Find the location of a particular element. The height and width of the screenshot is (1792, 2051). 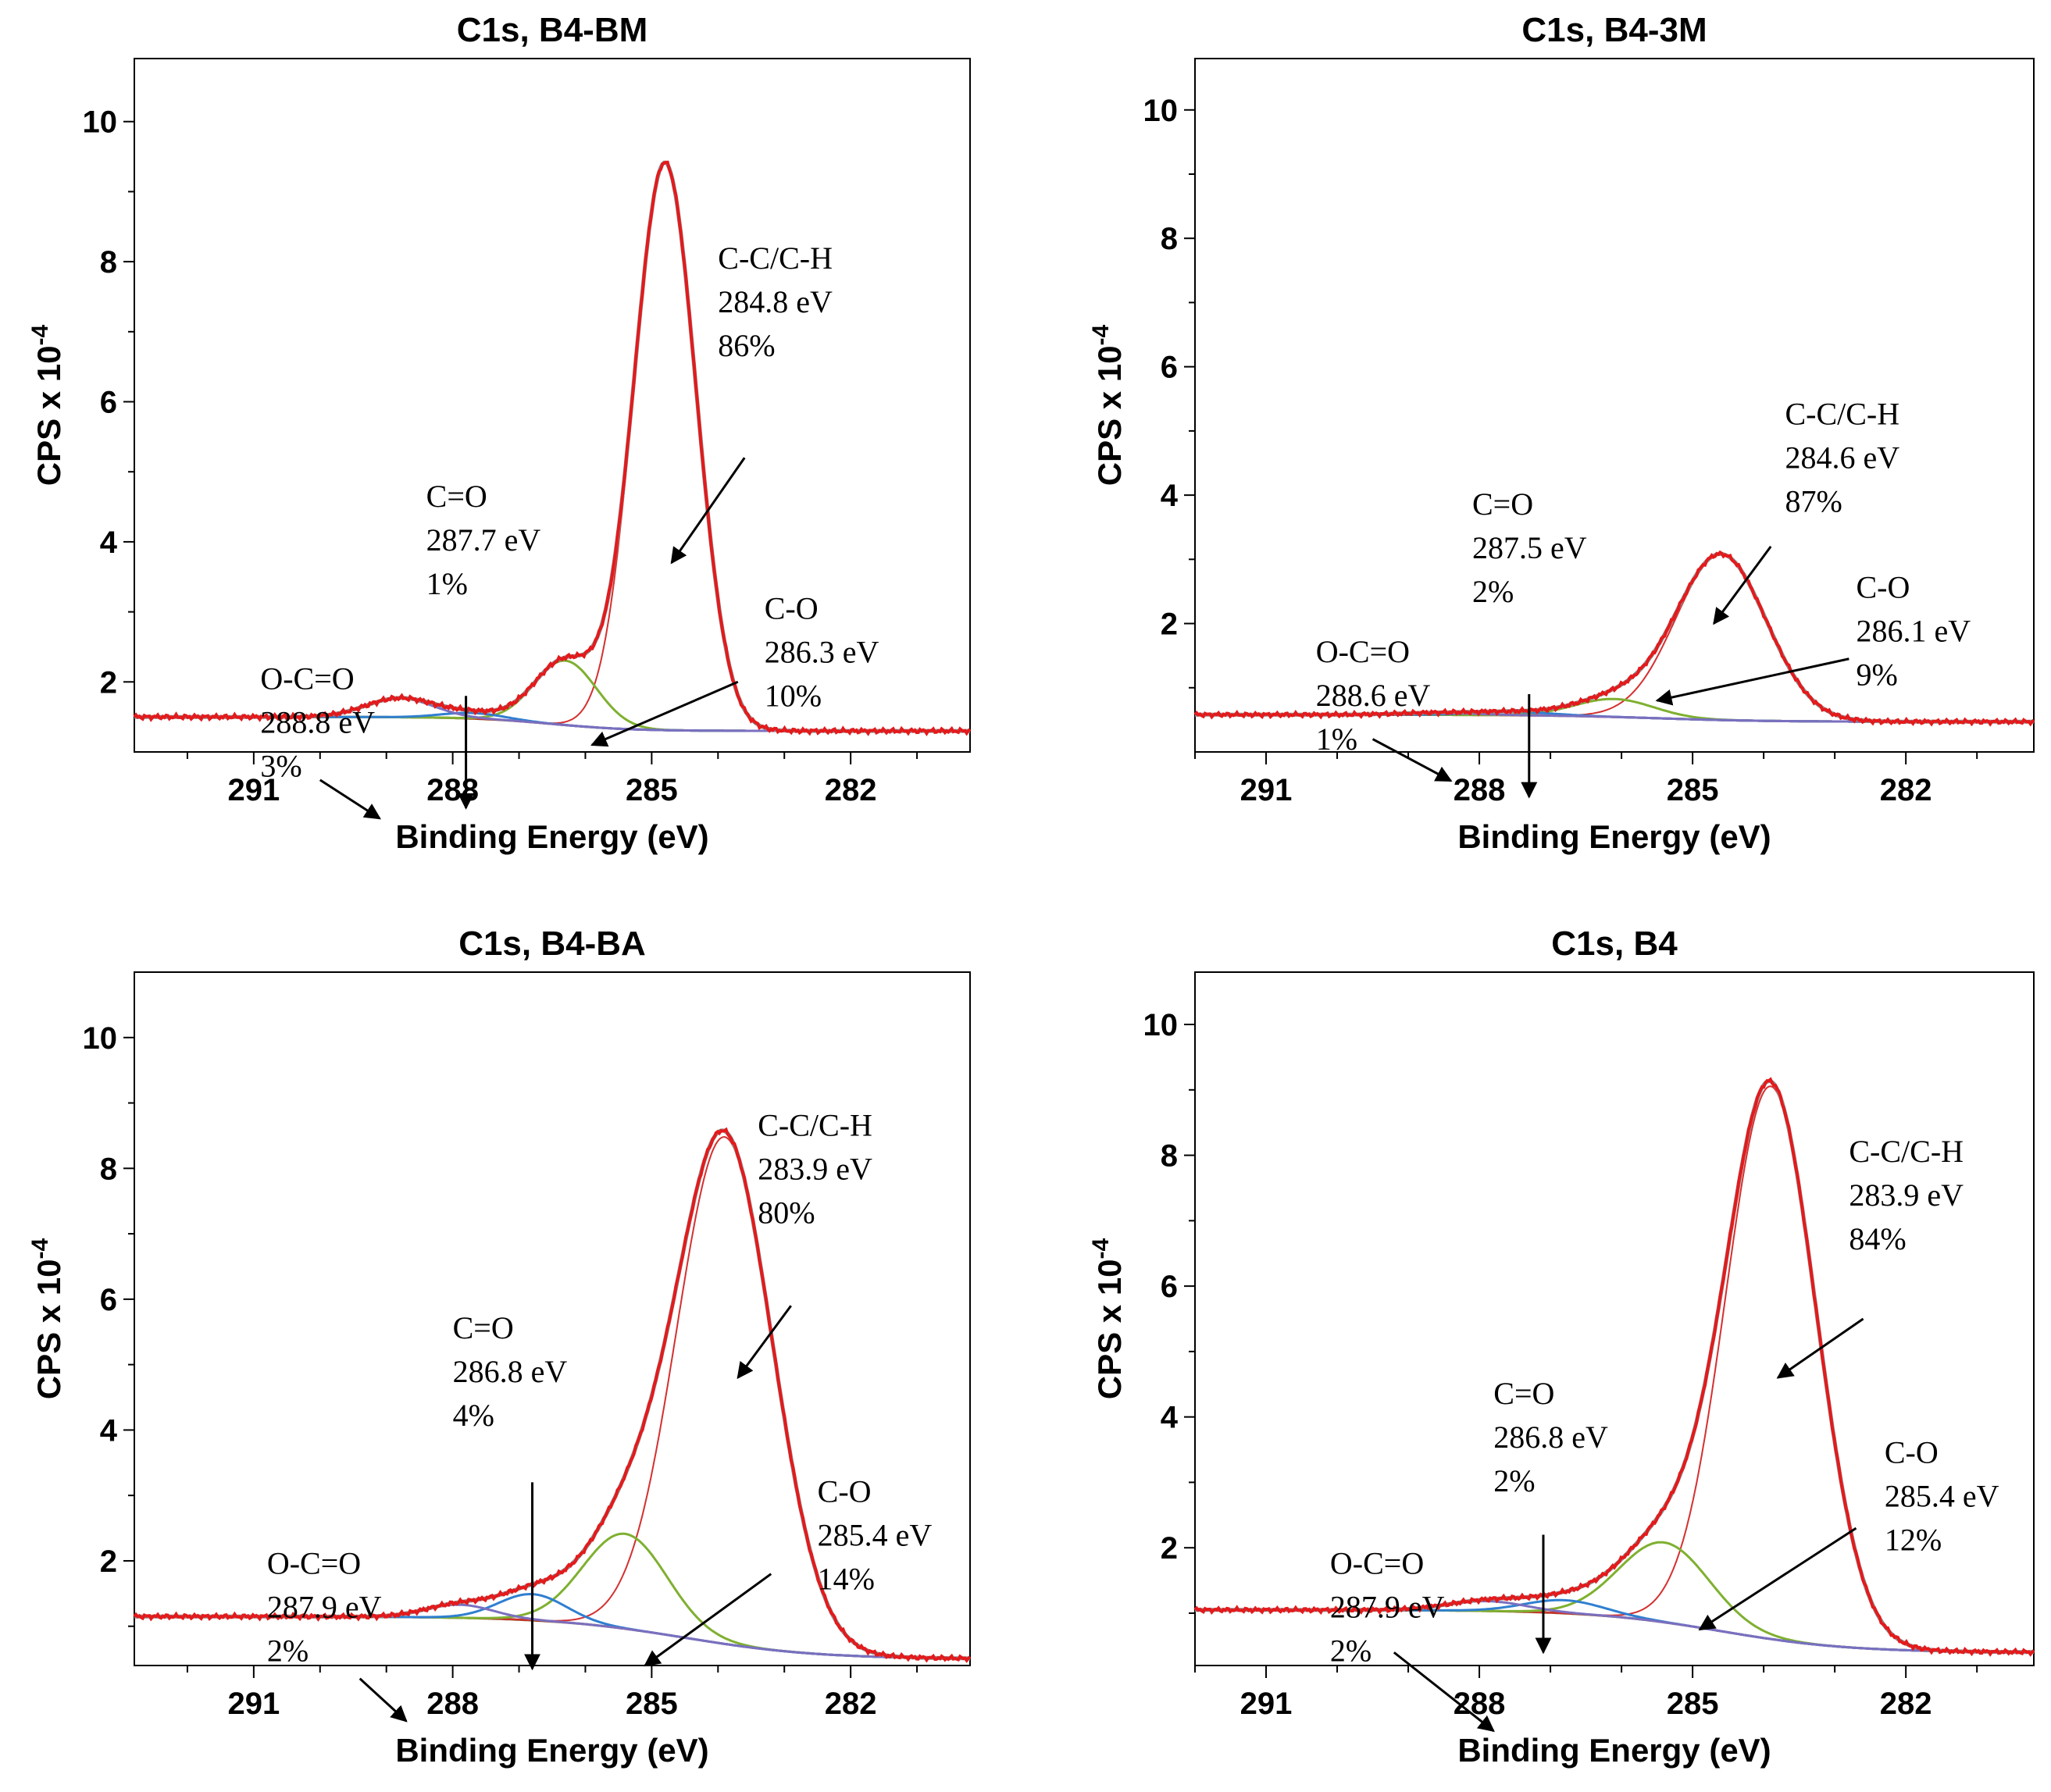

annotation-line: 4% is located at coordinates (473, 1415).